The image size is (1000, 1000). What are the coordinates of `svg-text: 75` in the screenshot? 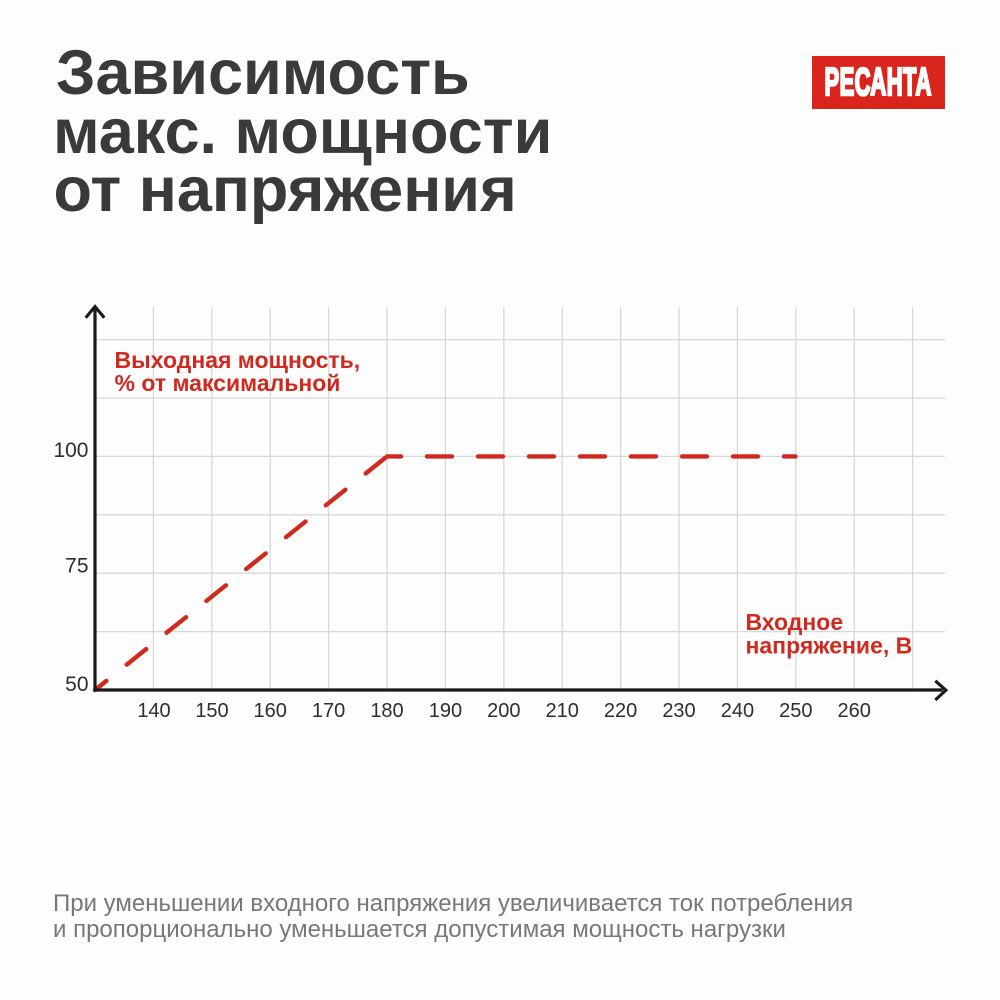 It's located at (76, 566).